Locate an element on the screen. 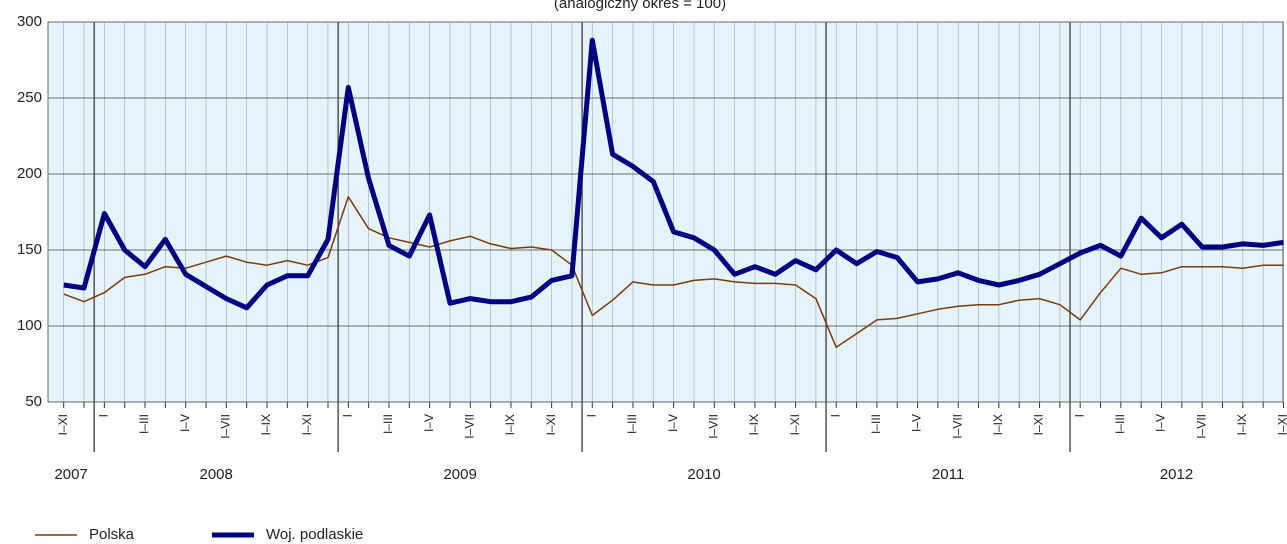  year-label: 2012 is located at coordinates (1176, 474).